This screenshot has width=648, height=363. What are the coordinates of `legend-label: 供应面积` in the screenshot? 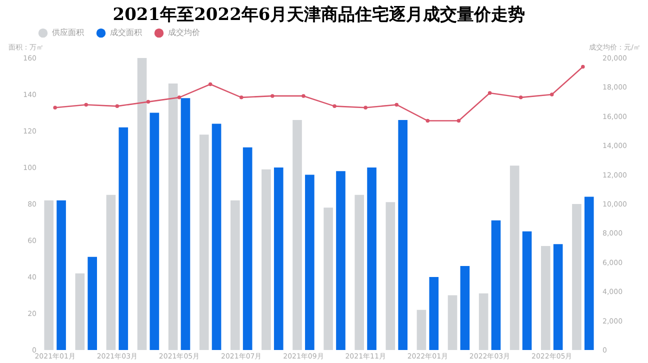 It's located at (68, 33).